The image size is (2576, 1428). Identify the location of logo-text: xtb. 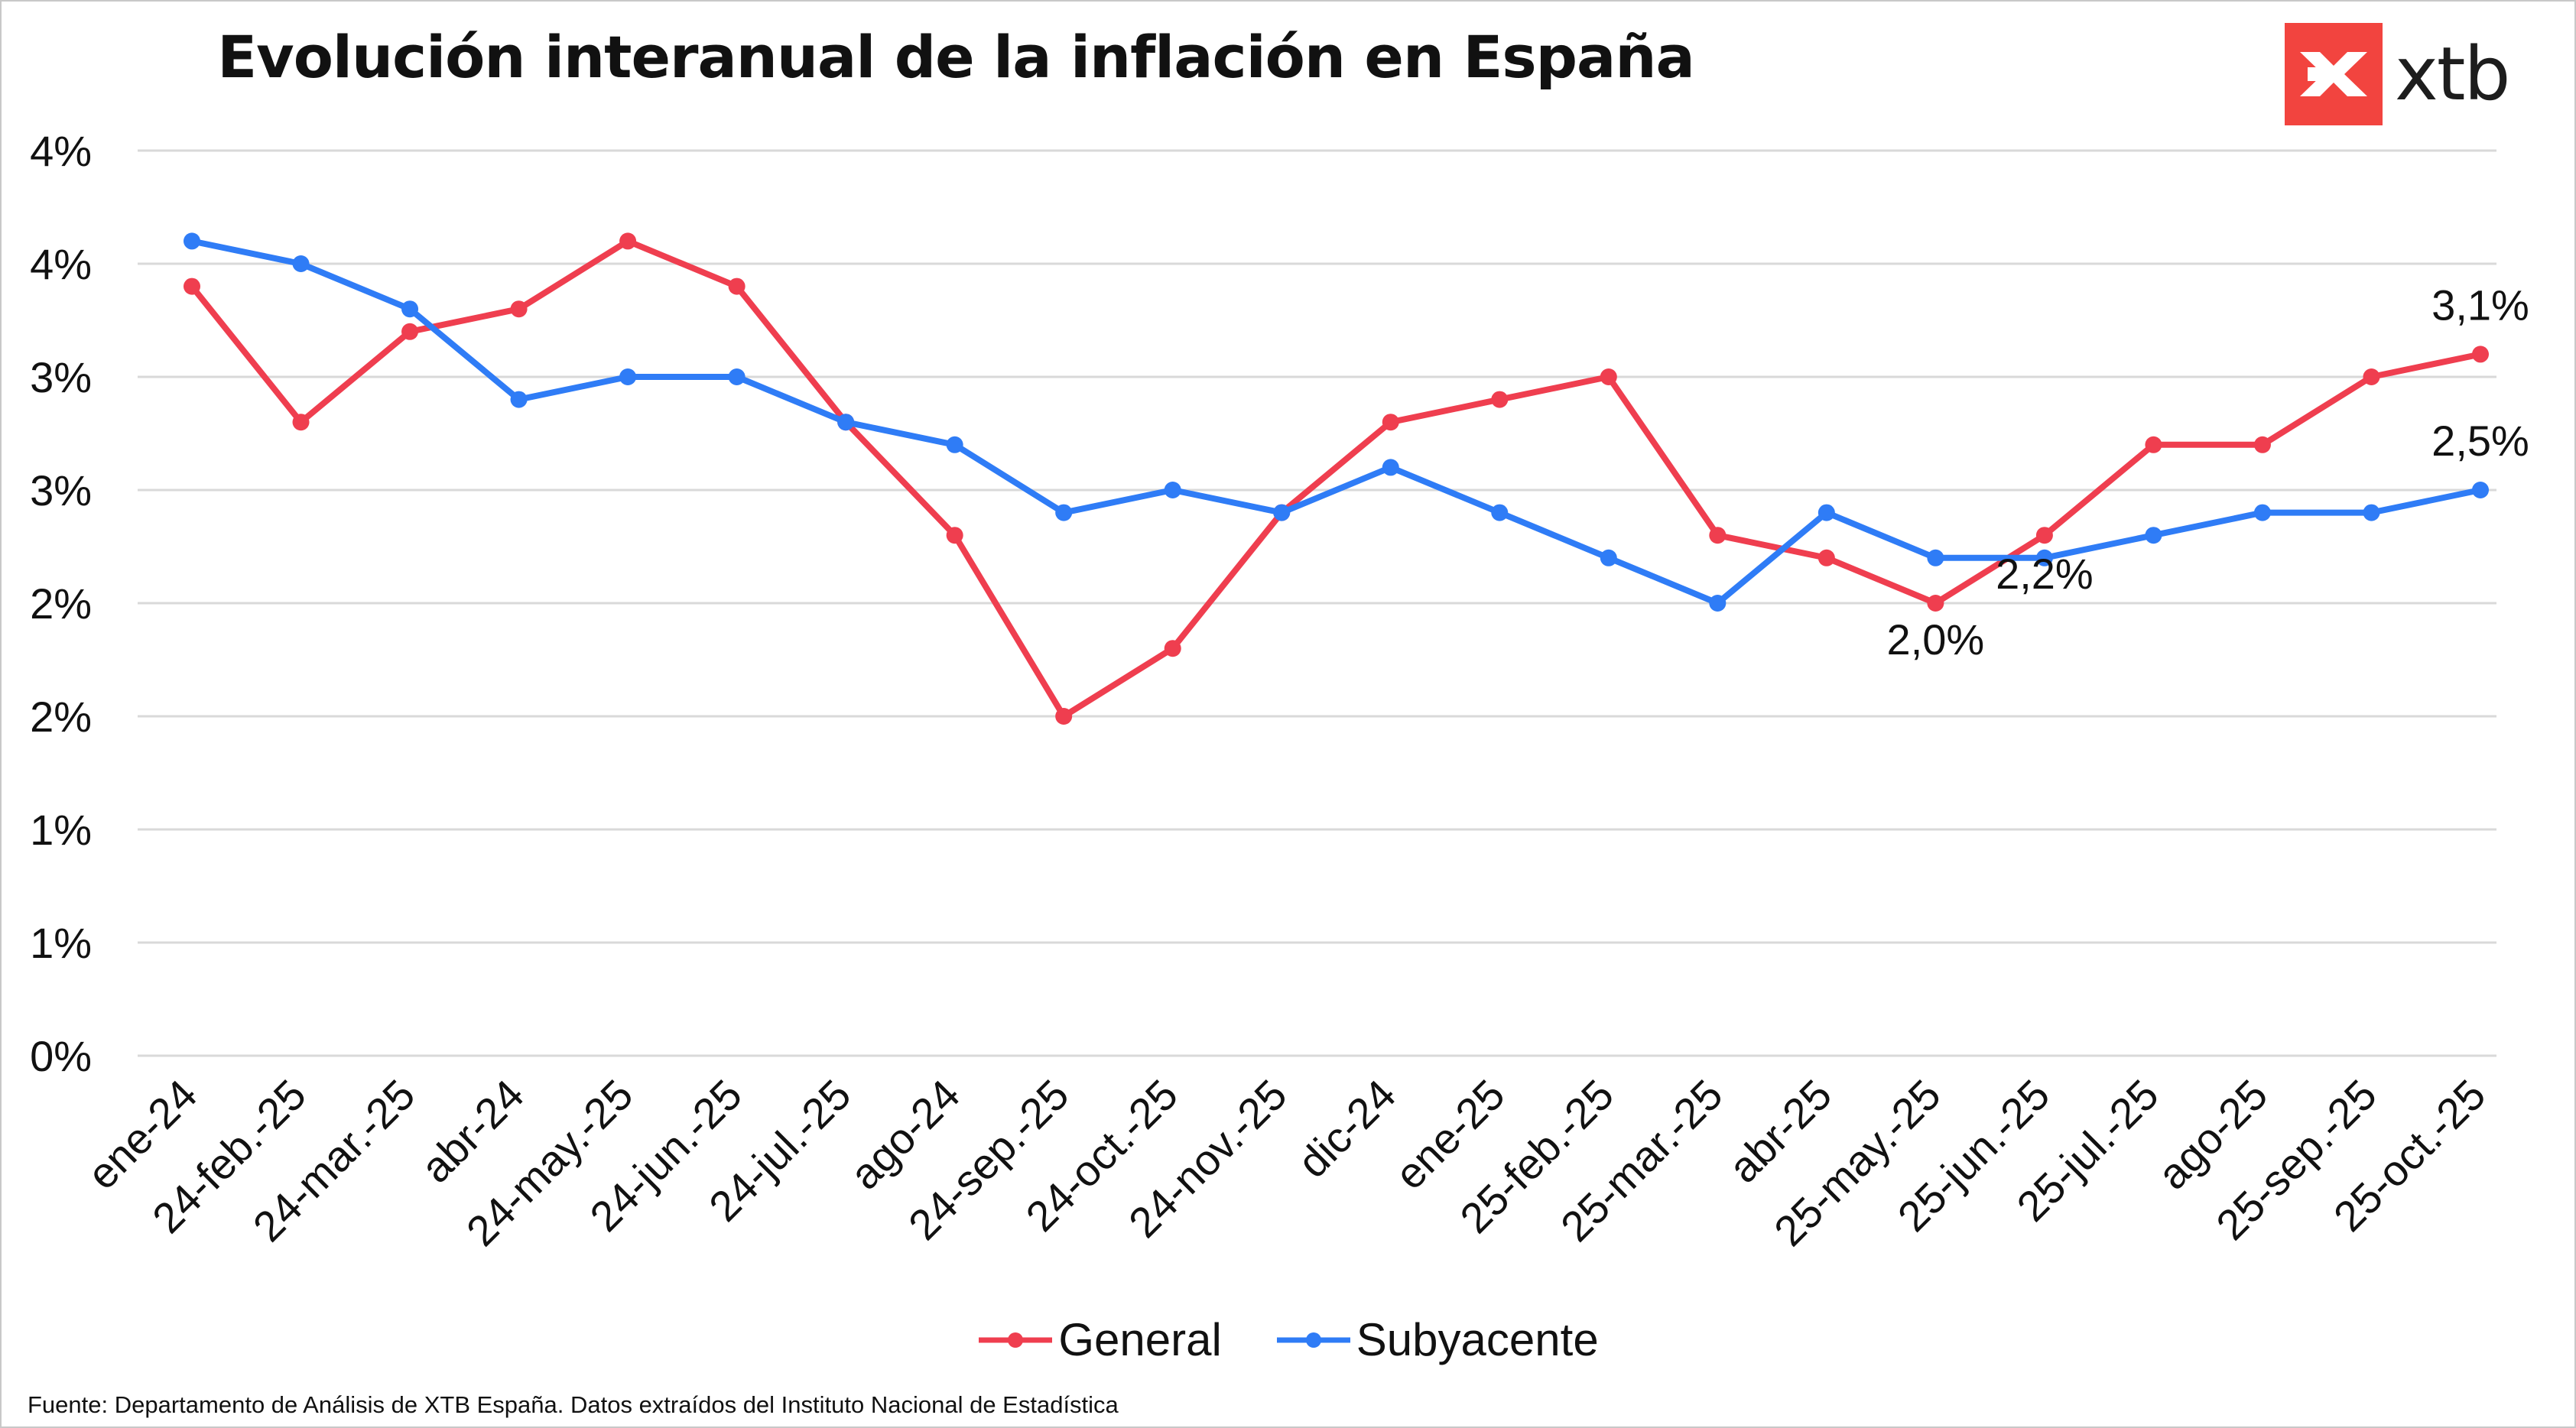
(2453, 74).